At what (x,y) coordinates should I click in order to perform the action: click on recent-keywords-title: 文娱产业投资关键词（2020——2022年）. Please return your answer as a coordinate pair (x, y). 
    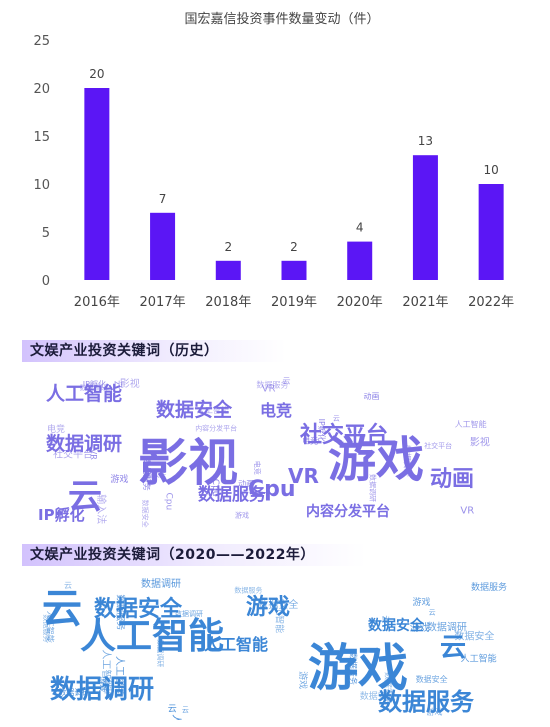
    Looking at the image, I should click on (194, 555).